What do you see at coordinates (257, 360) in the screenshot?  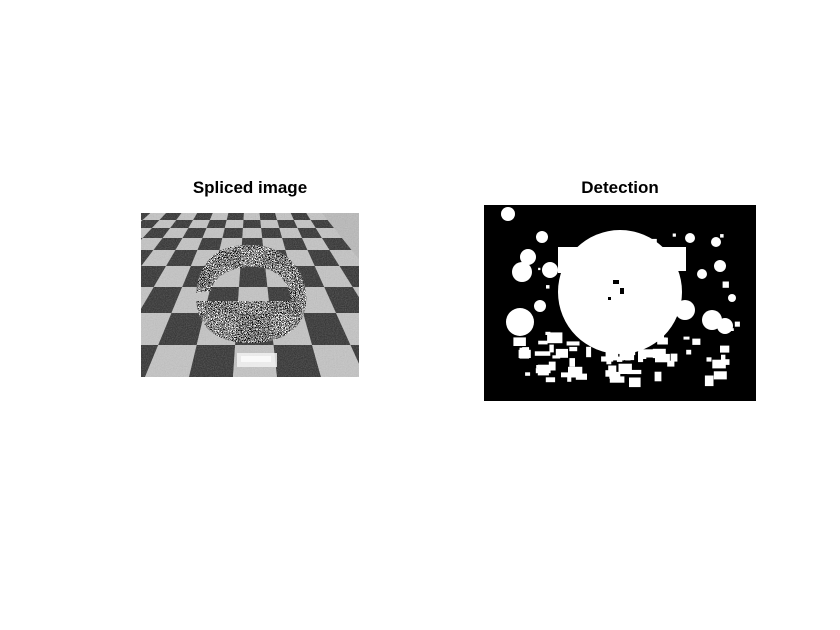 I see `floor-reflection` at bounding box center [257, 360].